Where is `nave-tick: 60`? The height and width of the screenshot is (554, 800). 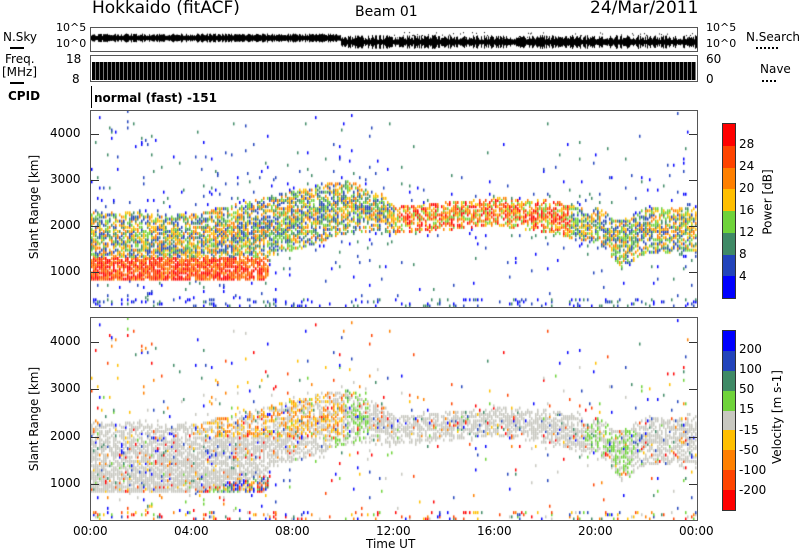
nave-tick: 60 is located at coordinates (714, 59).